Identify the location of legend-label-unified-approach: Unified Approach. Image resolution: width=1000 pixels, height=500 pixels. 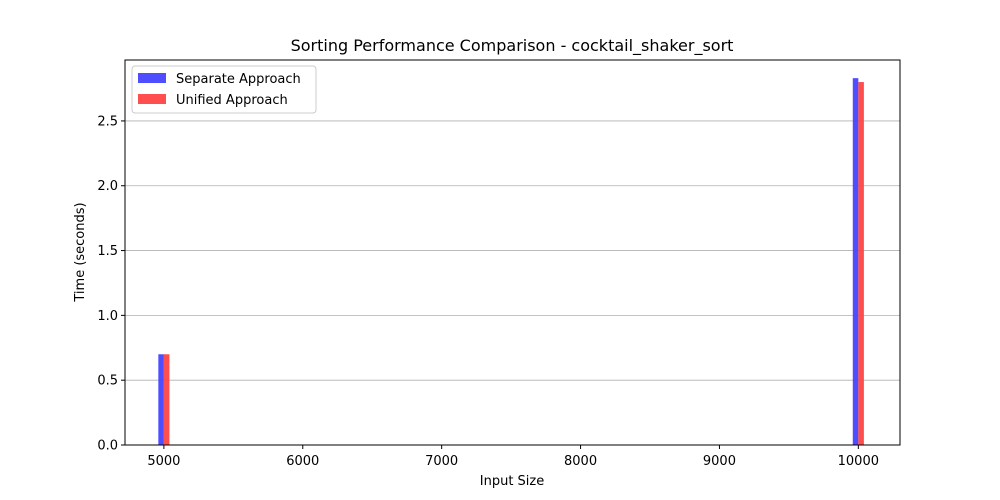
(232, 100).